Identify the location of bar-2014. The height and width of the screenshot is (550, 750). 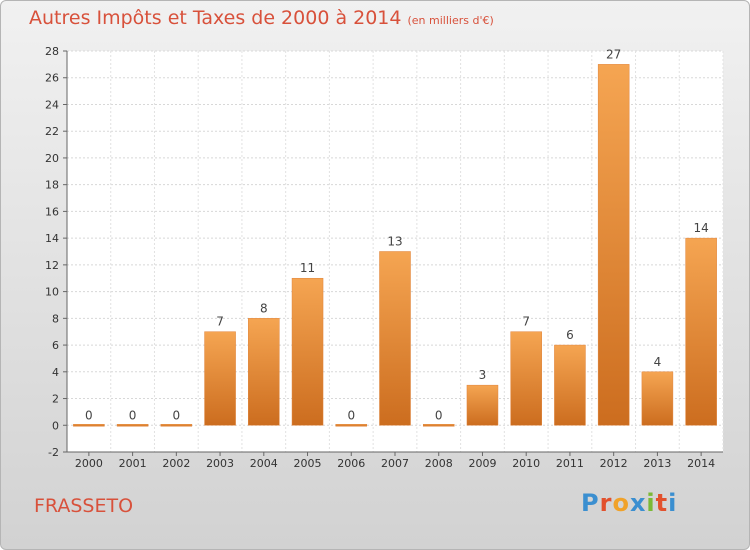
(701, 331).